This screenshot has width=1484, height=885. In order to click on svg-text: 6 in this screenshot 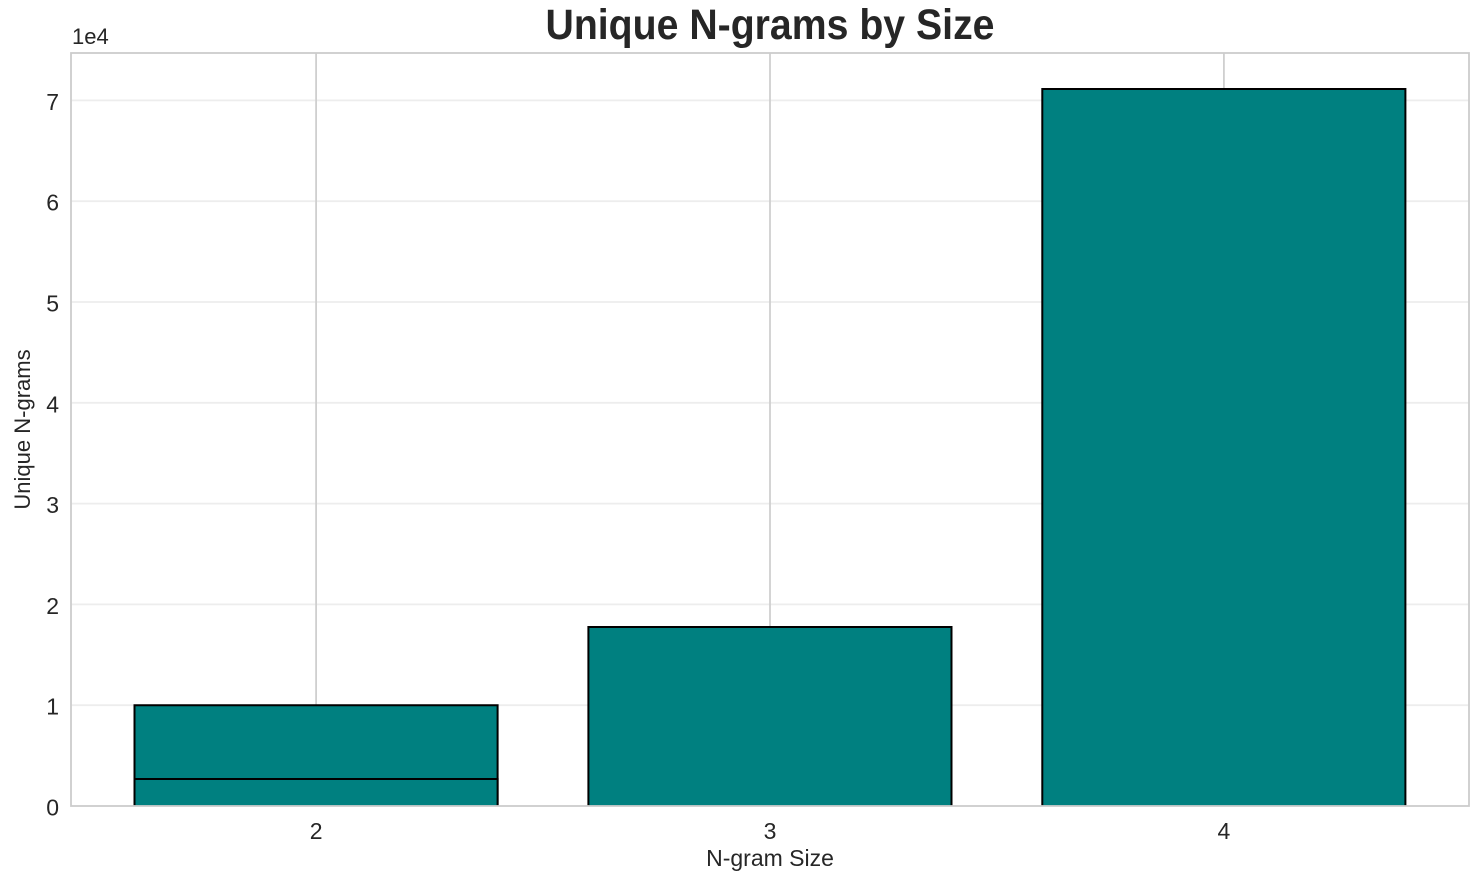, I will do `click(52, 203)`.